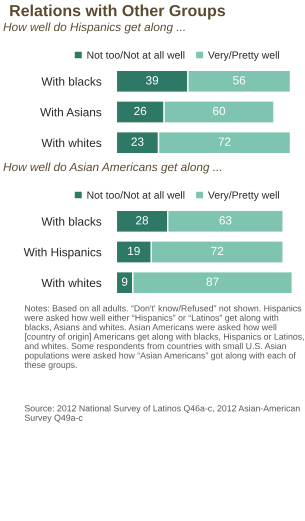 Image resolution: width=305 pixels, height=521 pixels. What do you see at coordinates (140, 111) in the screenshot?
I see `data-label: 26` at bounding box center [140, 111].